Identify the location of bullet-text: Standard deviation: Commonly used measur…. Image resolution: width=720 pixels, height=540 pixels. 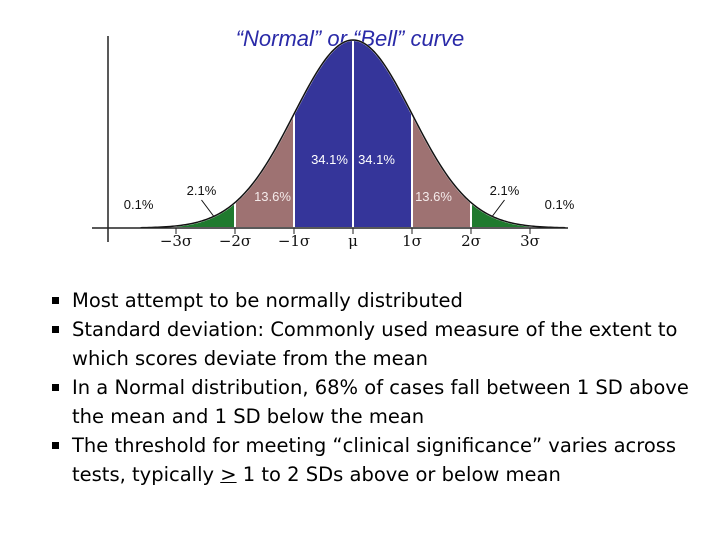
(375, 344).